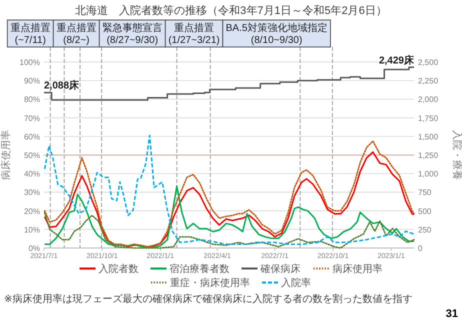 The width and height of the screenshot is (462, 320). What do you see at coordinates (210, 283) in the screenshot?
I see `legend-label: 重症・病床使用率` at bounding box center [210, 283].